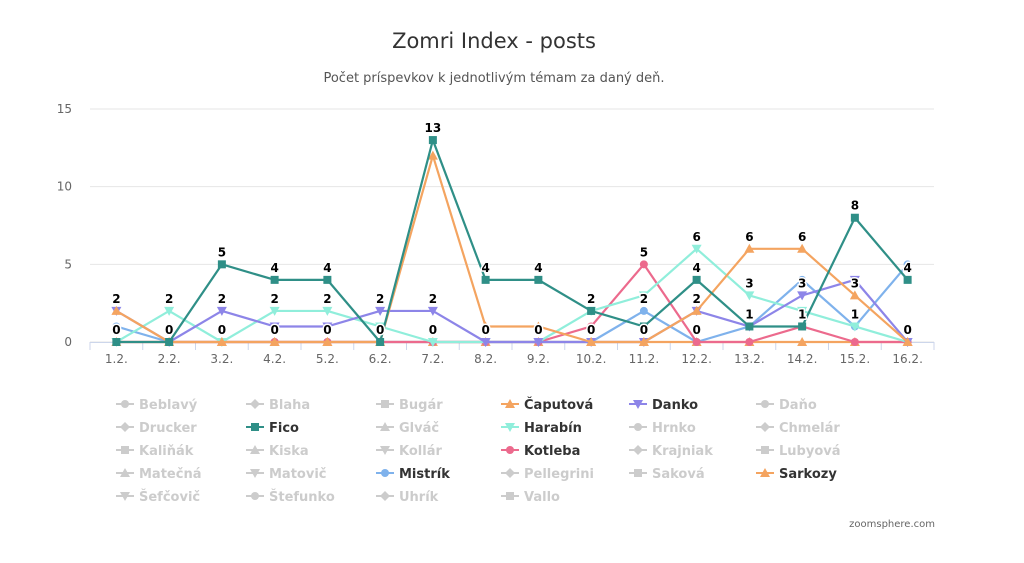  I want to click on legend-item-caputova: Čaputová, so click(547, 405).